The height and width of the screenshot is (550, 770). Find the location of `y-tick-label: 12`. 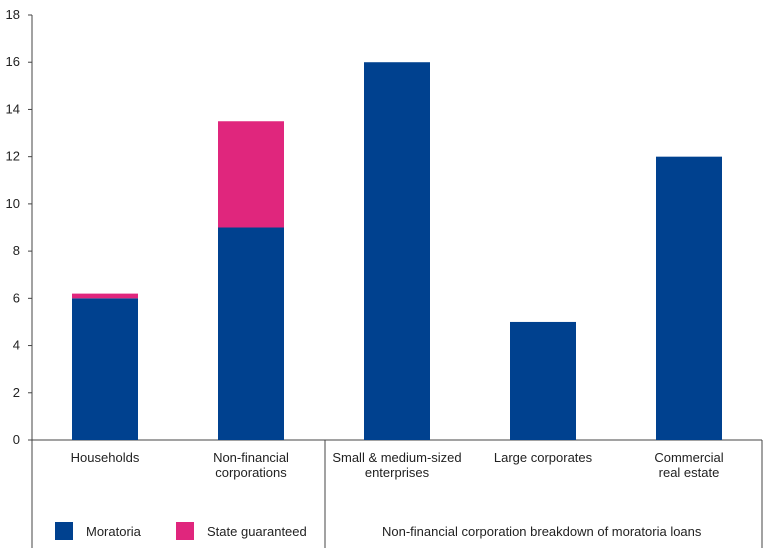

y-tick-label: 12 is located at coordinates (13, 156).